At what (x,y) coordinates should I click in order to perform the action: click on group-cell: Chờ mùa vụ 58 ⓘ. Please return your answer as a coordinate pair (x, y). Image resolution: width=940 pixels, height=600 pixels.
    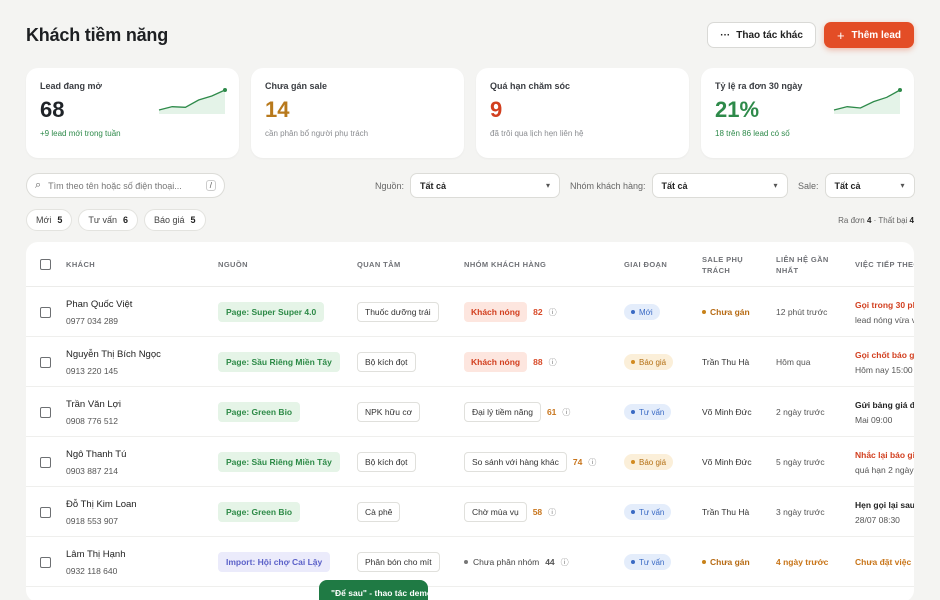
    Looking at the image, I should click on (510, 512).